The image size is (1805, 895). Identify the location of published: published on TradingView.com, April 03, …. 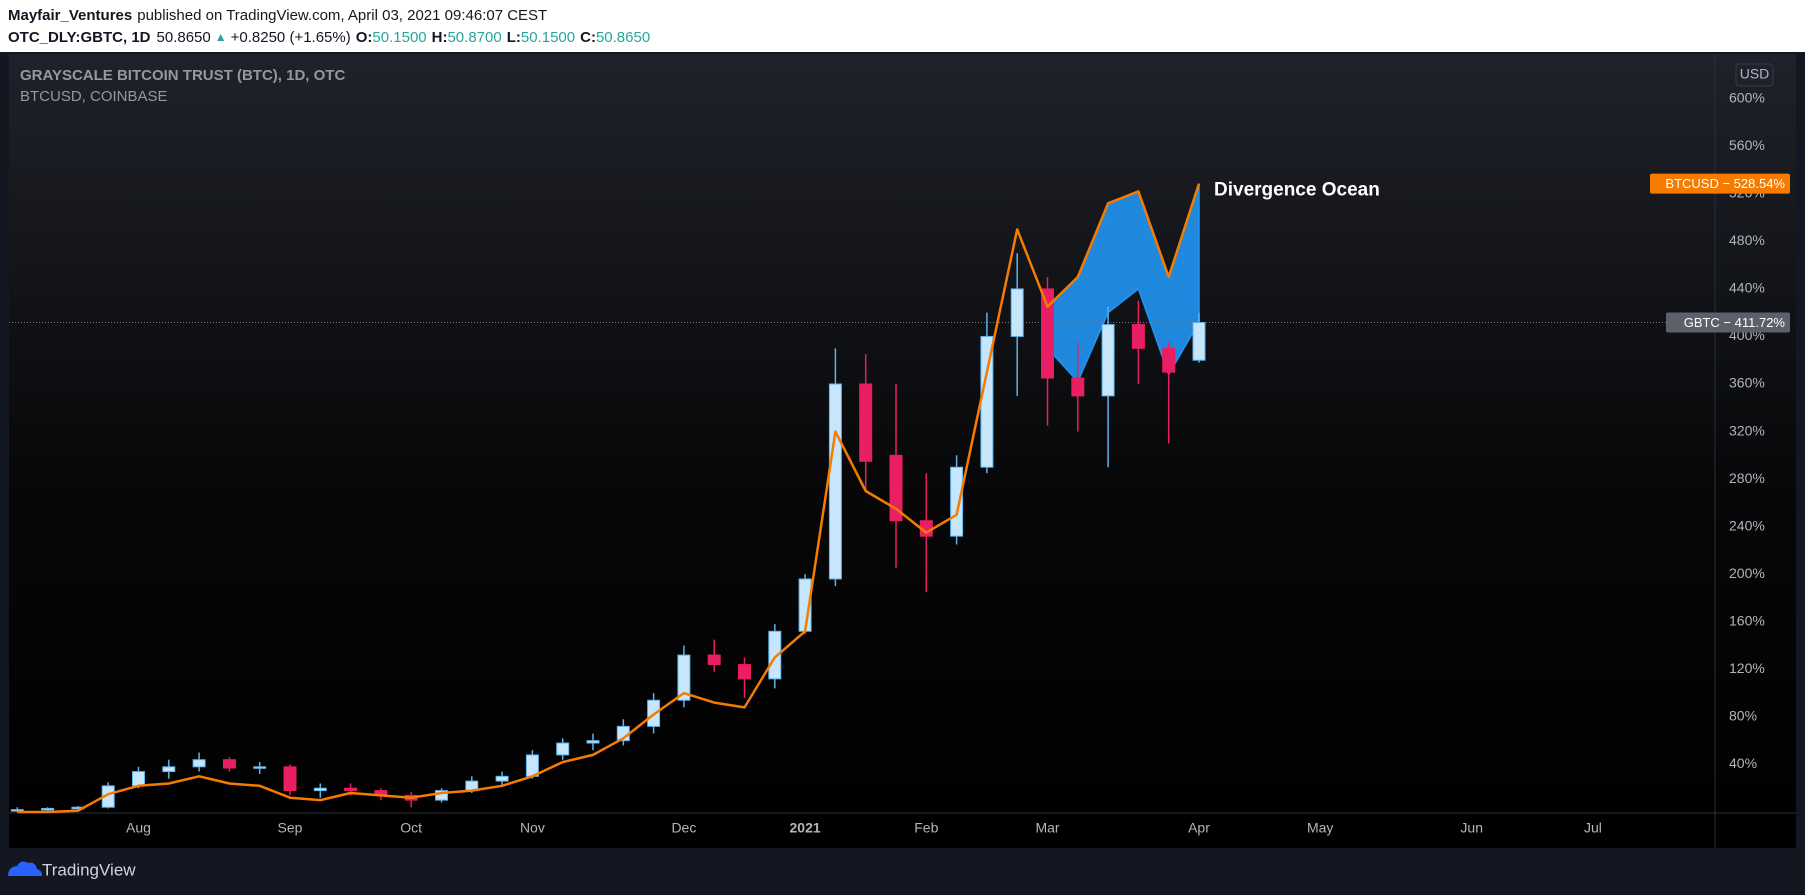
(342, 15).